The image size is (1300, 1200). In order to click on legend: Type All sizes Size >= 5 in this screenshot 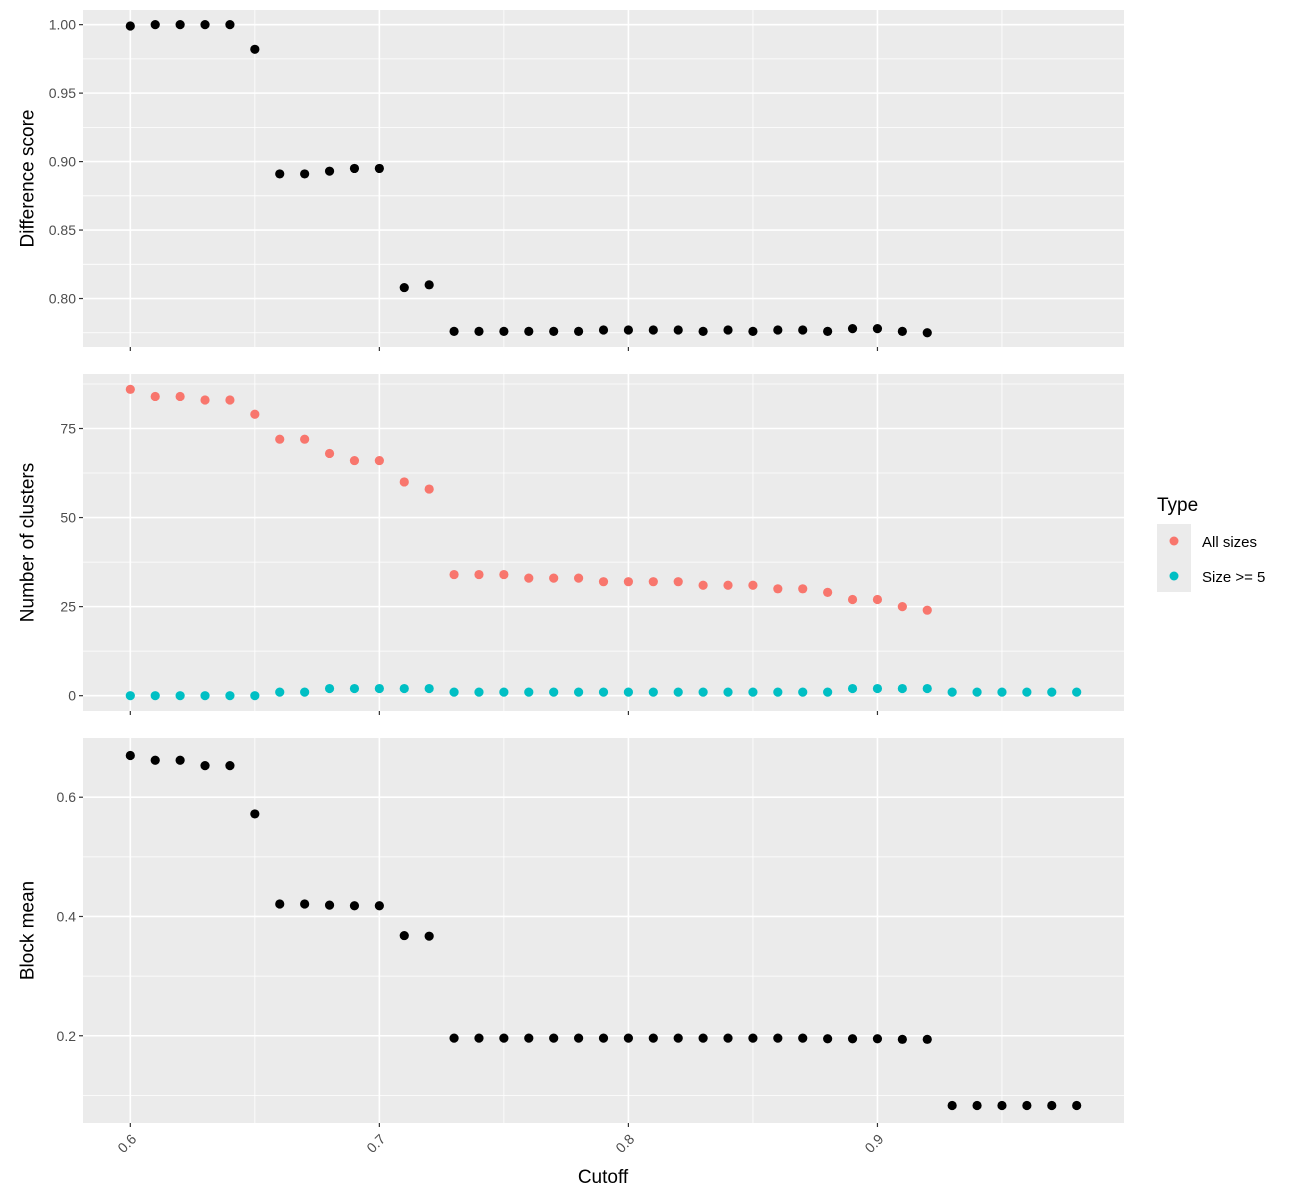, I will do `click(1211, 543)`.